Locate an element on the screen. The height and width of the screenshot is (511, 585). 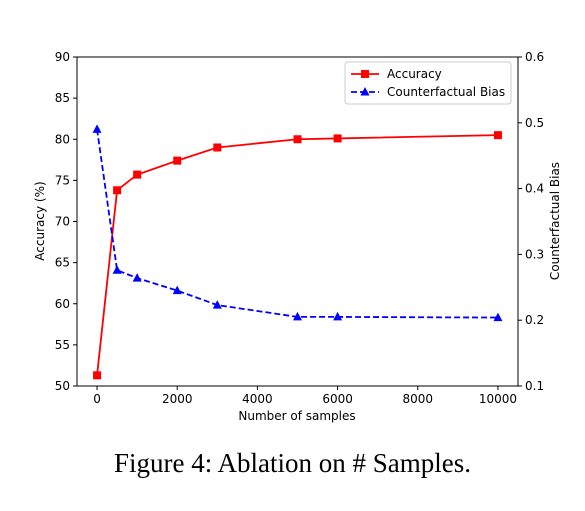
y2-tick-label: 0.5 is located at coordinates (534, 123).